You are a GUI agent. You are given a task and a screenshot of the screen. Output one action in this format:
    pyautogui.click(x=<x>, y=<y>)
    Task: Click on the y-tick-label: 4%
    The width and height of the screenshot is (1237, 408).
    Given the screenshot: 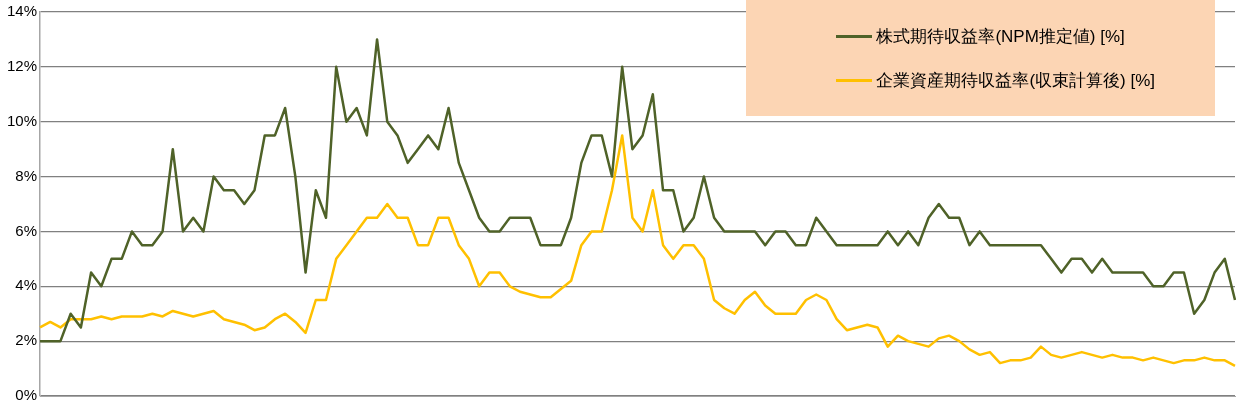 What is the action you would take?
    pyautogui.click(x=26, y=285)
    